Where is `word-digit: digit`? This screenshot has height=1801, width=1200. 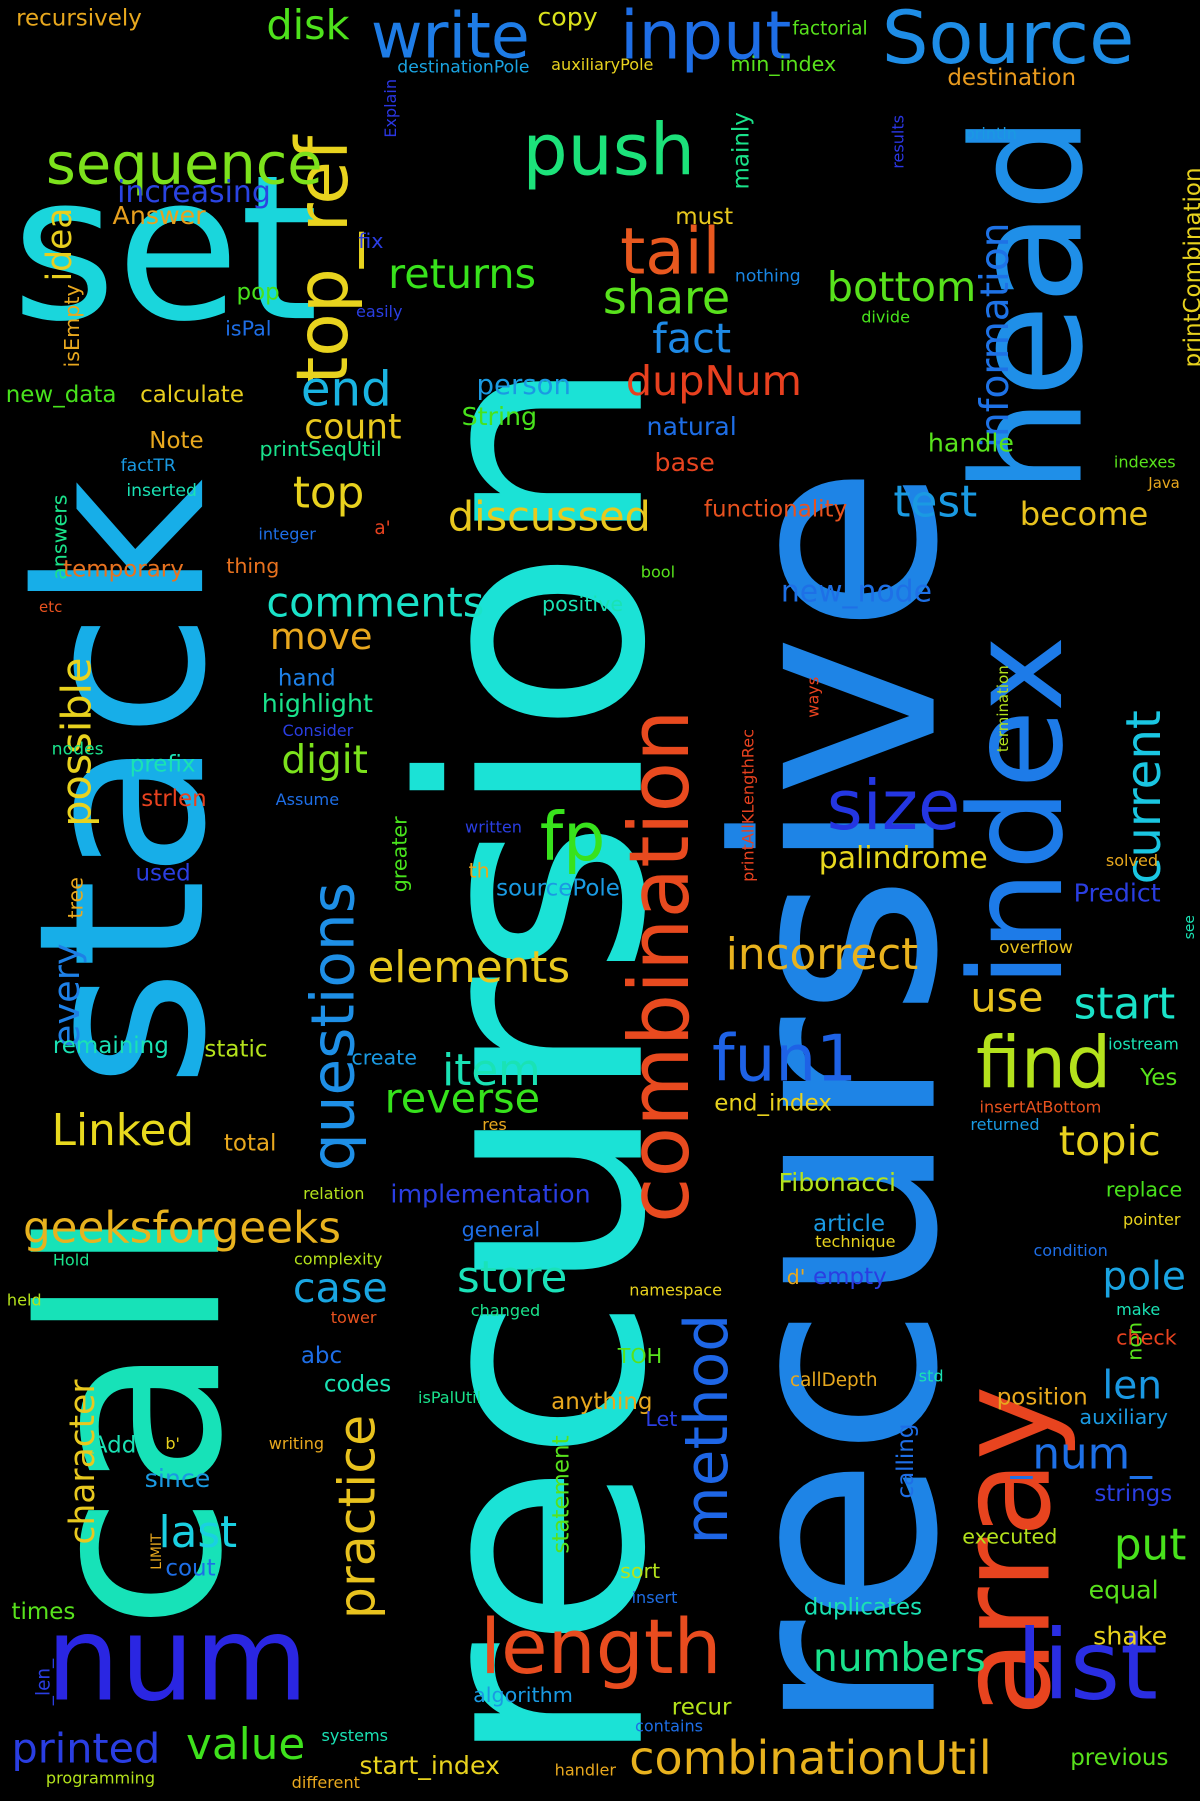 word-digit: digit is located at coordinates (324, 760).